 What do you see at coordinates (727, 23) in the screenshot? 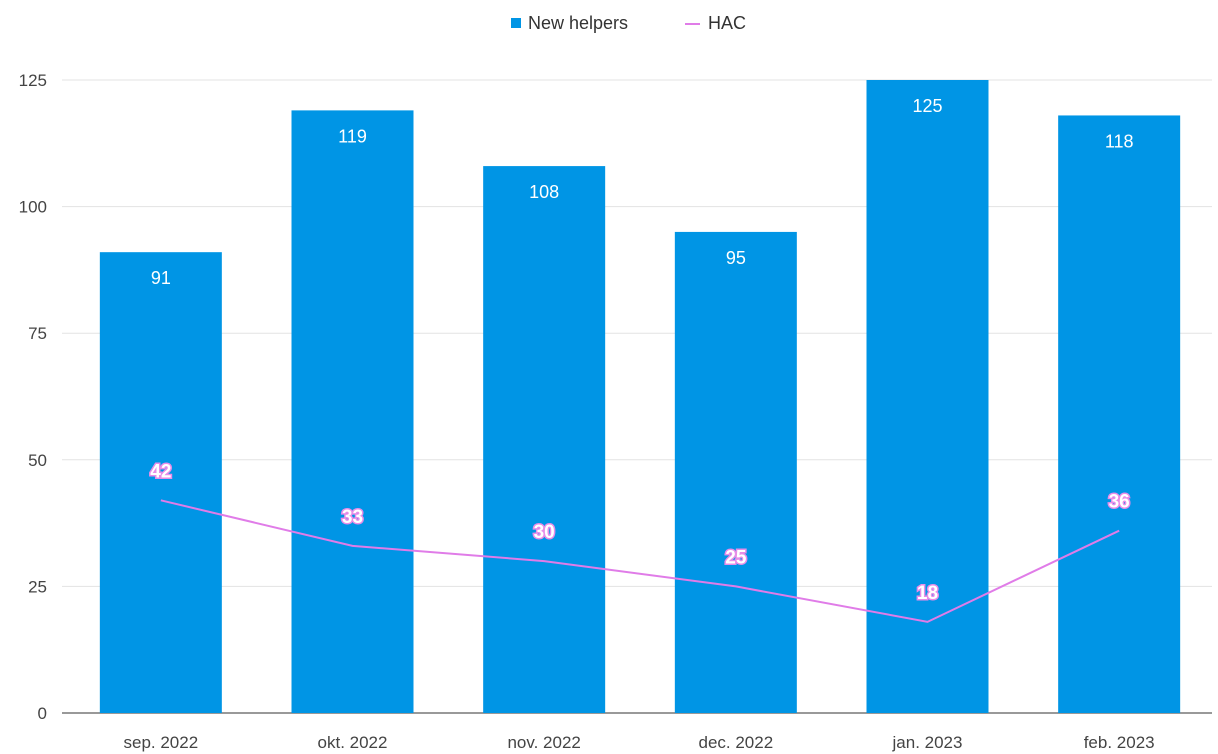
I see `legend-label-hac: HAC` at bounding box center [727, 23].